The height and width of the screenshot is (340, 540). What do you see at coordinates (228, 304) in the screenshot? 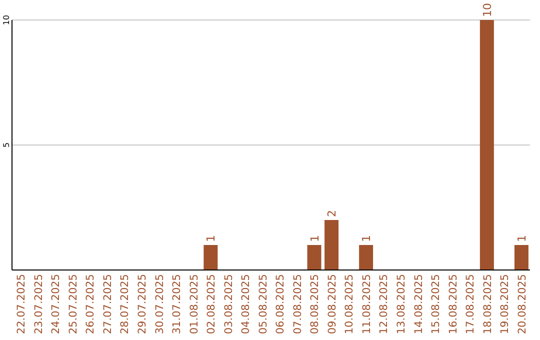
I see `x-tick-label: 03.08.2025` at bounding box center [228, 304].